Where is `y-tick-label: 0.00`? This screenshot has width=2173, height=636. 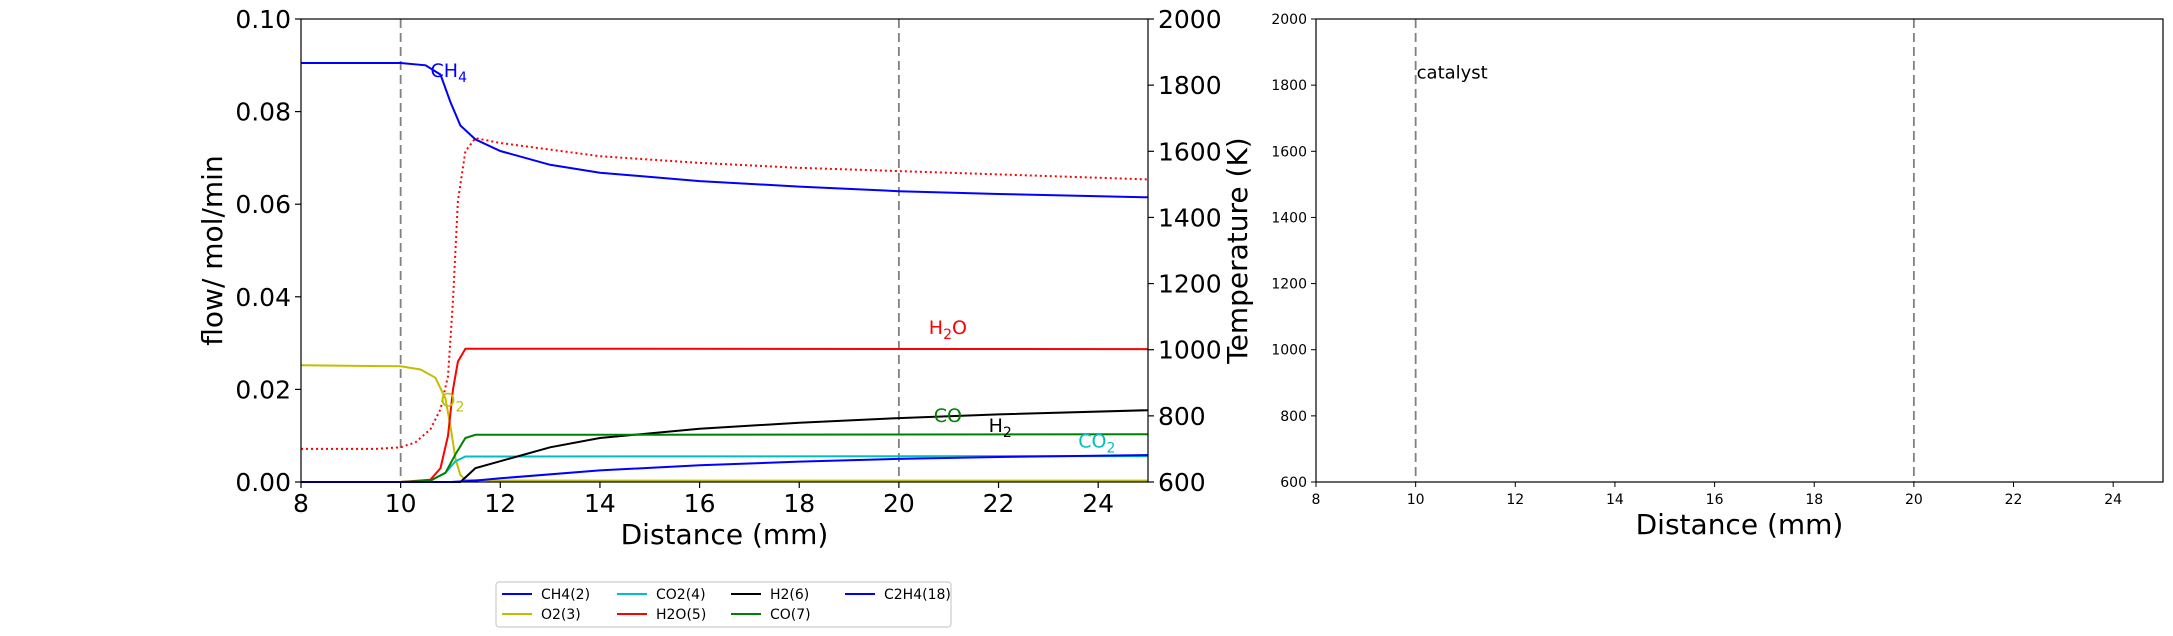
y-tick-label: 0.00 is located at coordinates (263, 482).